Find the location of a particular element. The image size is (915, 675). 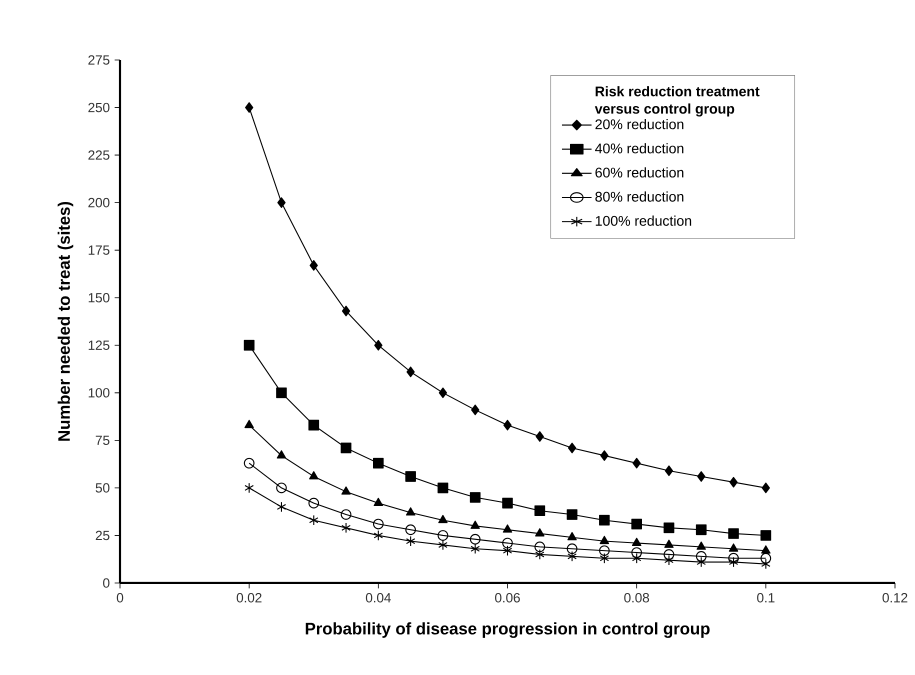

y-tick-label: 200 is located at coordinates (99, 203).